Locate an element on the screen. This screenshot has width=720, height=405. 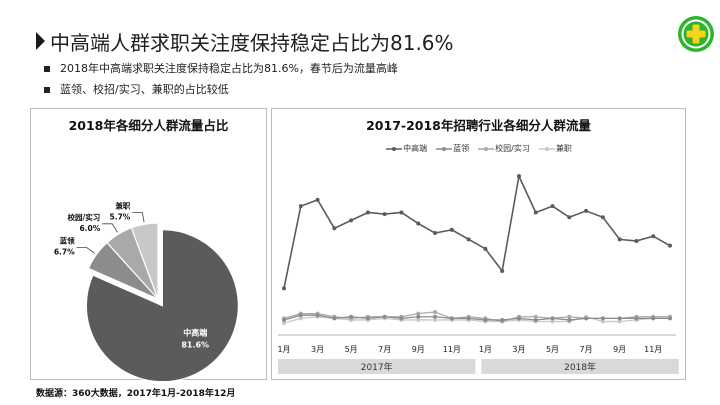
bullet-item: 蓝领、校招/实习、兼职的占比较低 is located at coordinates (220, 91).